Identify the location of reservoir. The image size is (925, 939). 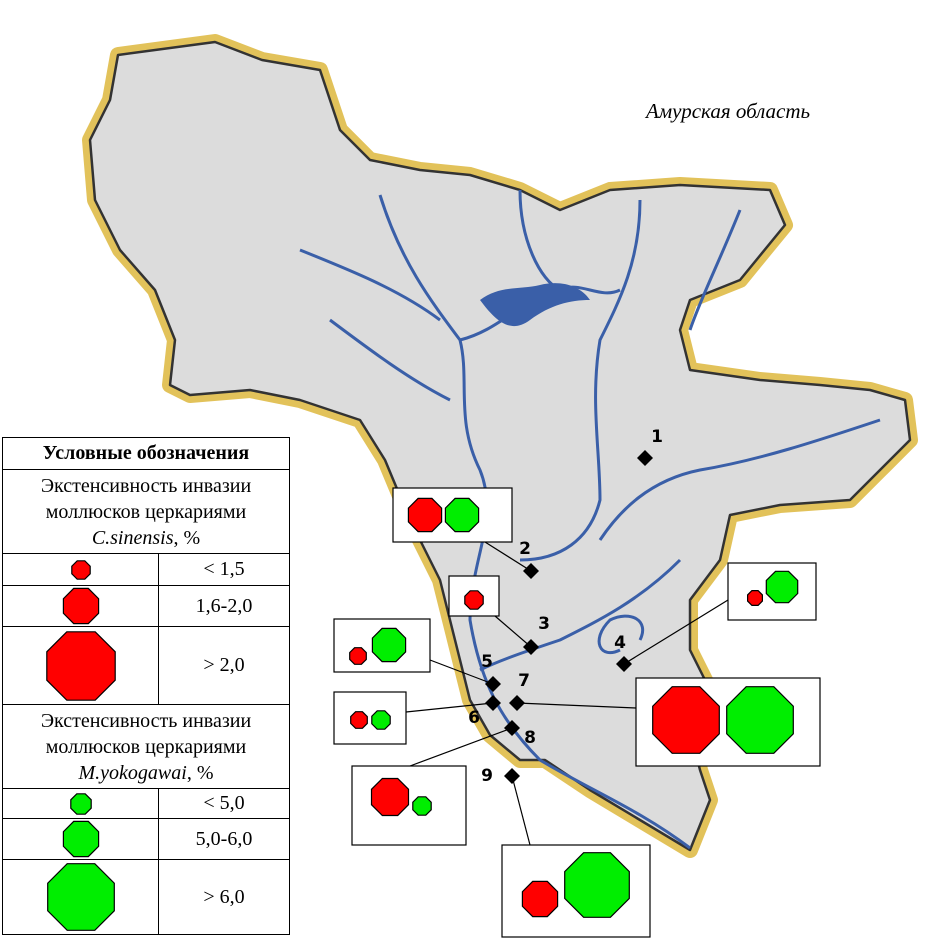
(535, 305).